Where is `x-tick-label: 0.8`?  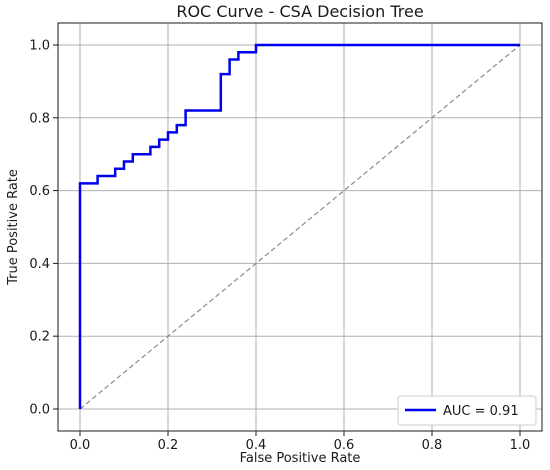 x-tick-label: 0.8 is located at coordinates (432, 445).